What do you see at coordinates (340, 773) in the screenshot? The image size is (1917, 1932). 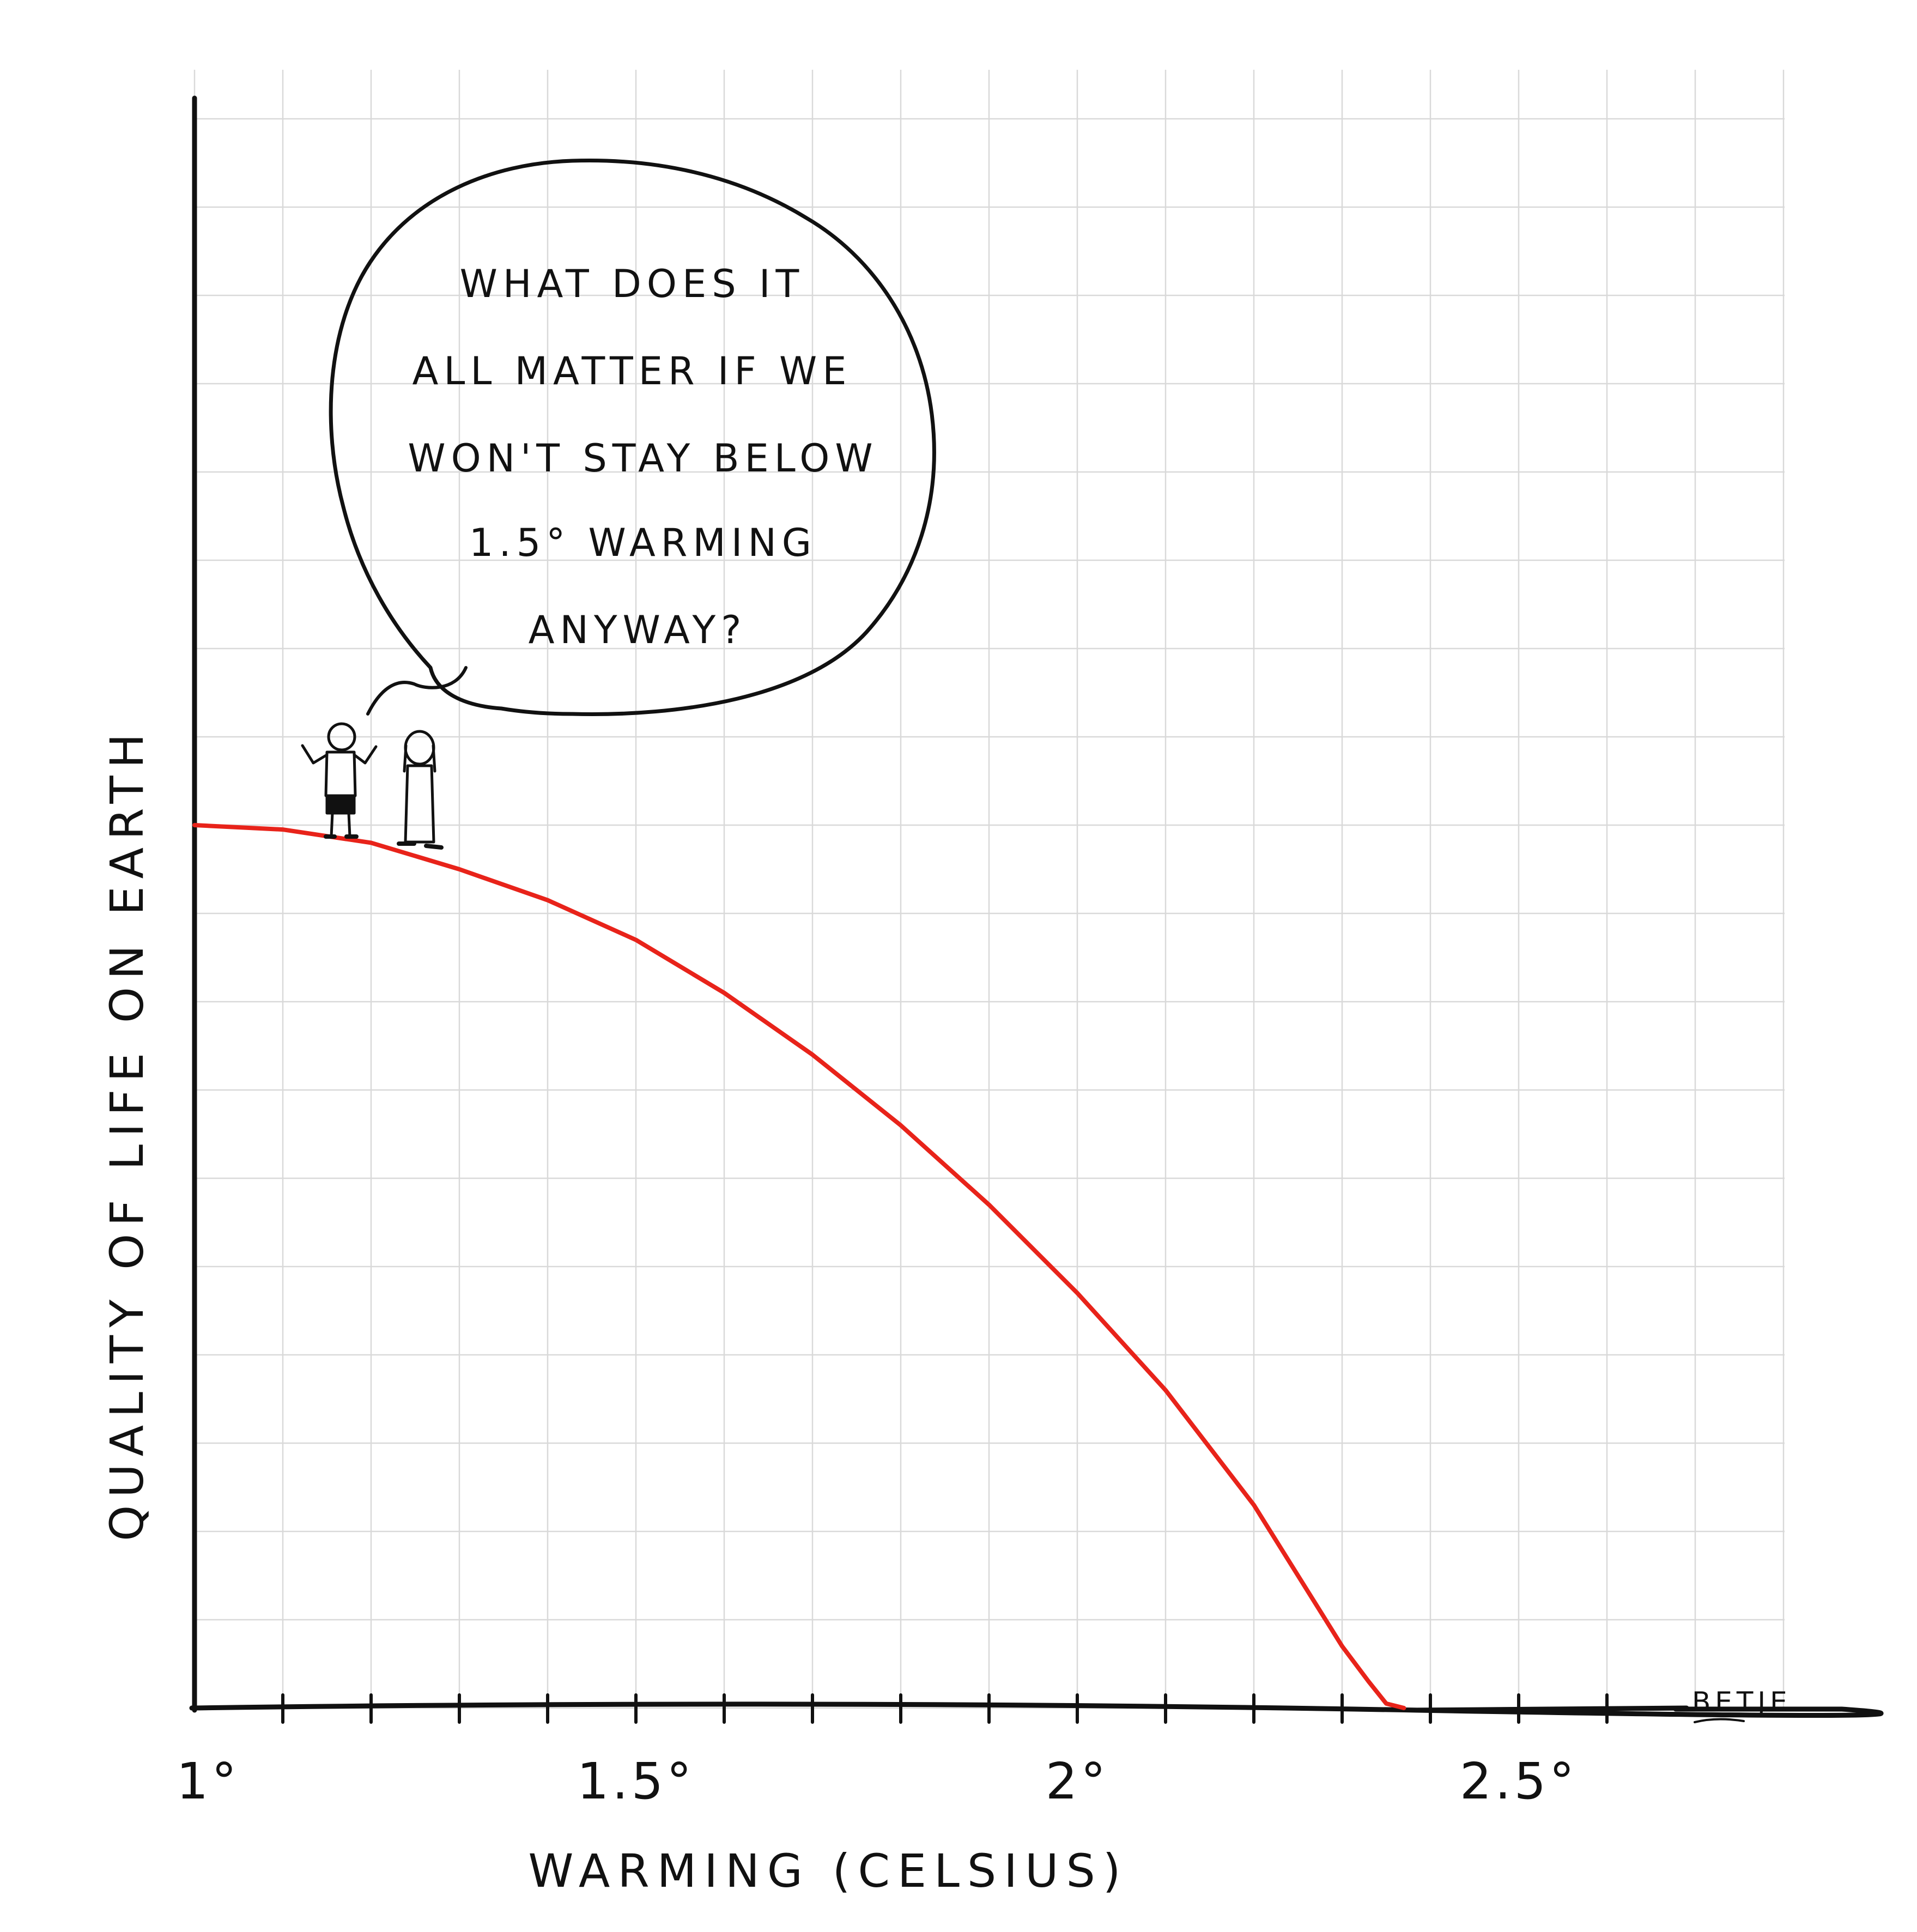 I see `person-1-body-icon` at bounding box center [340, 773].